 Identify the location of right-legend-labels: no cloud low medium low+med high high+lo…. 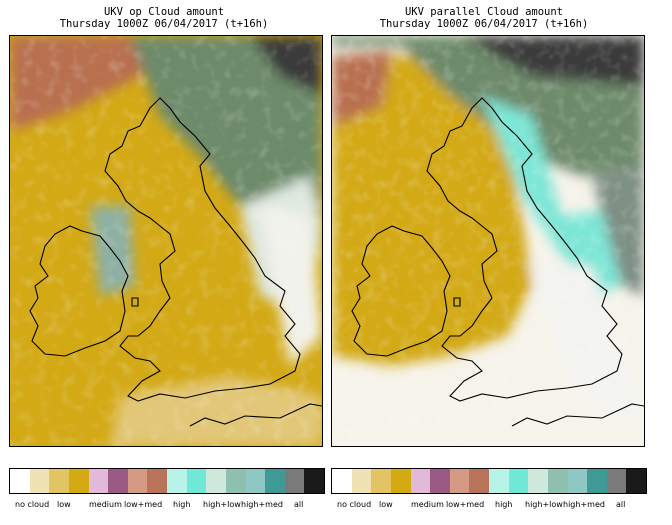
(491, 507).